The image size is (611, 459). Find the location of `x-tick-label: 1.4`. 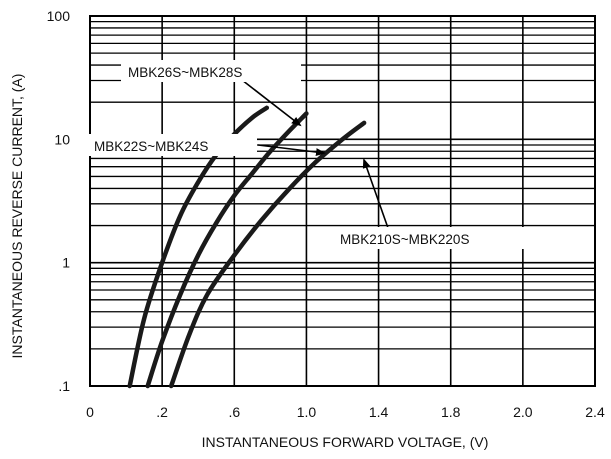

x-tick-label: 1.4 is located at coordinates (379, 412).